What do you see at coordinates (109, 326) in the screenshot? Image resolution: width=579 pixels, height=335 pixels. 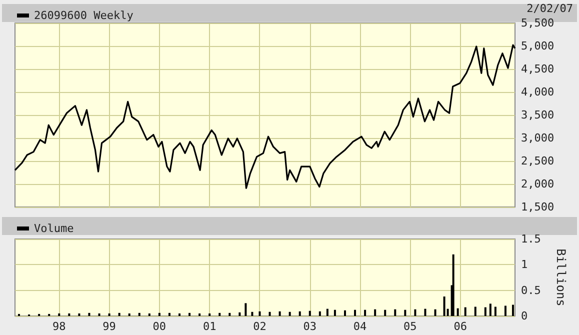 I see `x-tick-label: 99` at bounding box center [109, 326].